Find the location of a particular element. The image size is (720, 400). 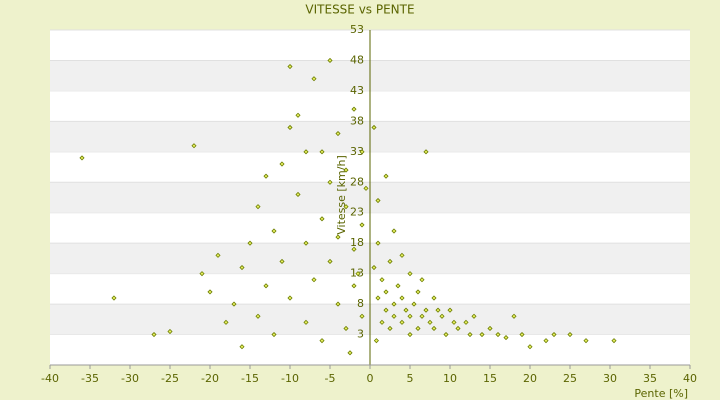

x-tick-label: -15 is located at coordinates (250, 378).